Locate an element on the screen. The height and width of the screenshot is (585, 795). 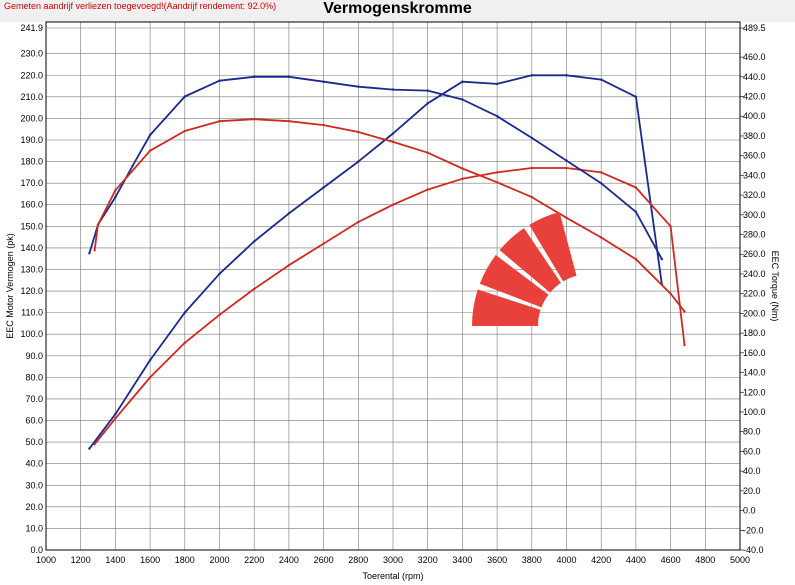
x-tick-label: 1800 is located at coordinates (185, 560).